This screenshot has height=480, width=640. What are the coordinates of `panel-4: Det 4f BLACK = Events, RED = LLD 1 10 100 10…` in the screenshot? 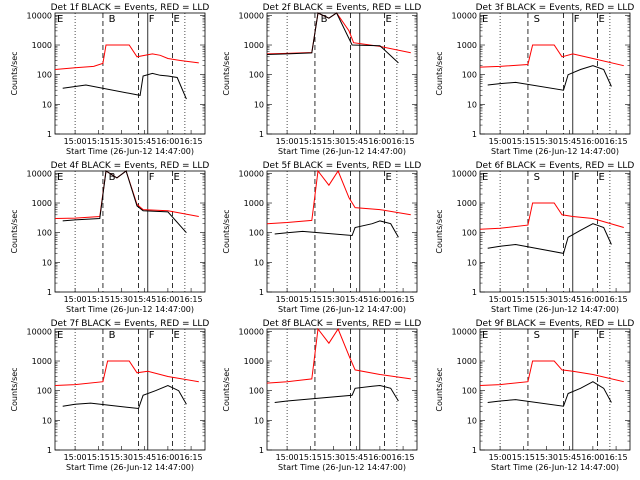 It's located at (109, 237).